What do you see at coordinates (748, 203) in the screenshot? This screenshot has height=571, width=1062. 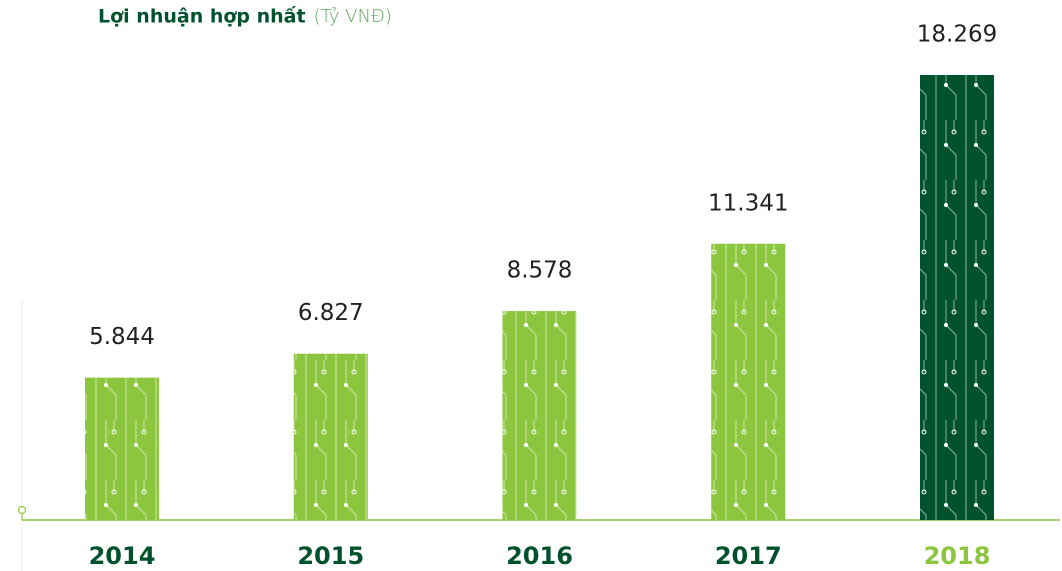 I see `value-label: 11.341` at bounding box center [748, 203].